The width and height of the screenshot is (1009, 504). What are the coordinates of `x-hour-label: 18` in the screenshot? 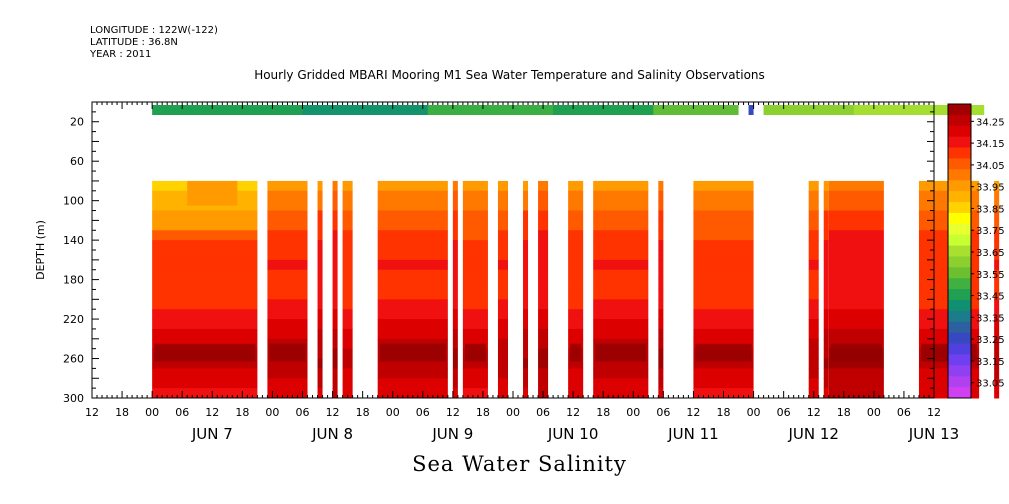 It's located at (363, 412).